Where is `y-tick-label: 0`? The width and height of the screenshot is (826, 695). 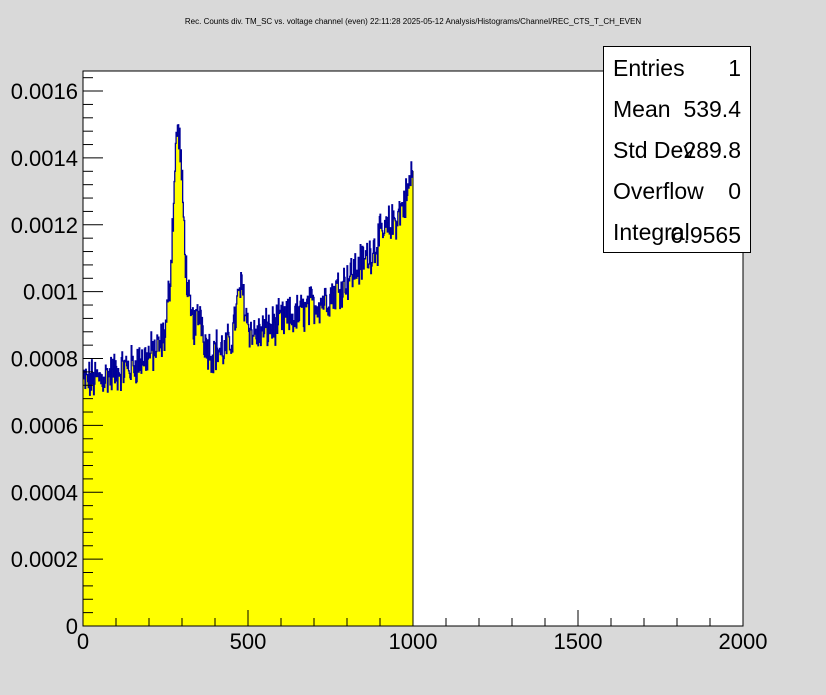 y-tick-label: 0 is located at coordinates (72, 626).